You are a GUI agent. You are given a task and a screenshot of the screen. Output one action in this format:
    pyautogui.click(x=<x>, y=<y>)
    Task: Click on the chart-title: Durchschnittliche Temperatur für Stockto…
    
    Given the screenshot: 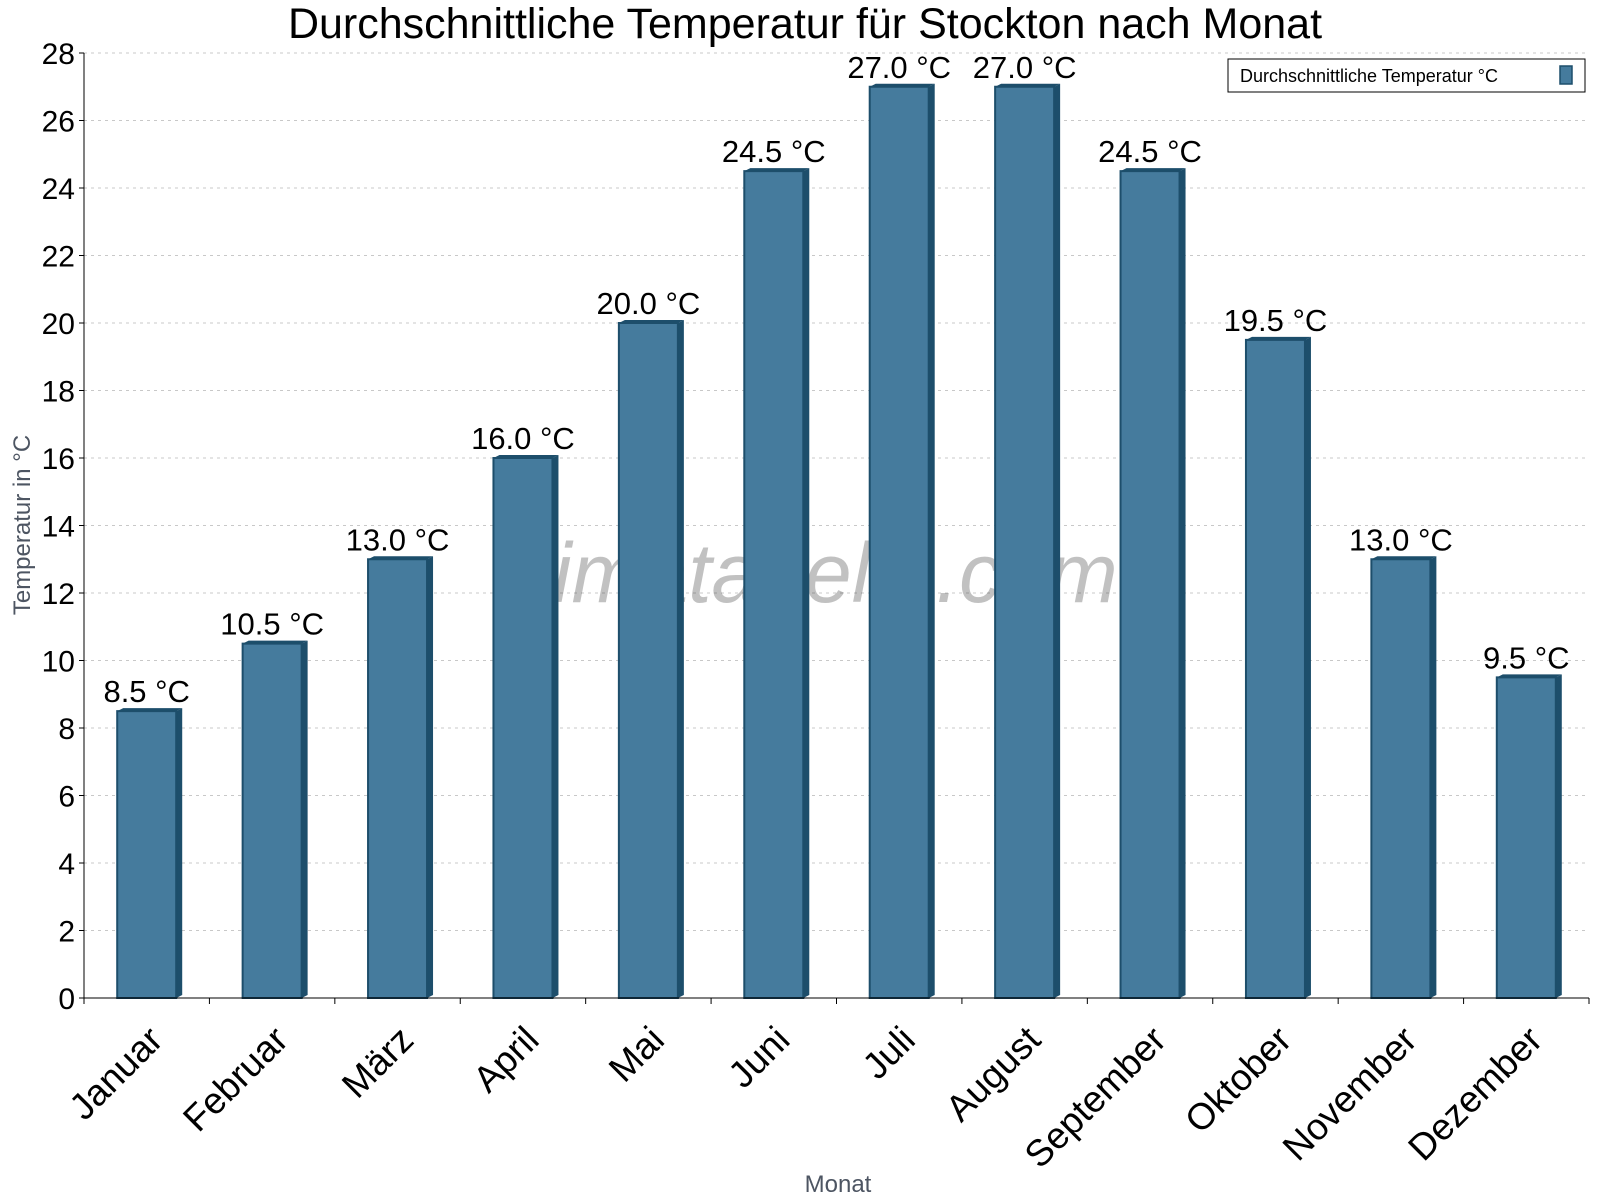 What is the action you would take?
    pyautogui.click(x=805, y=24)
    